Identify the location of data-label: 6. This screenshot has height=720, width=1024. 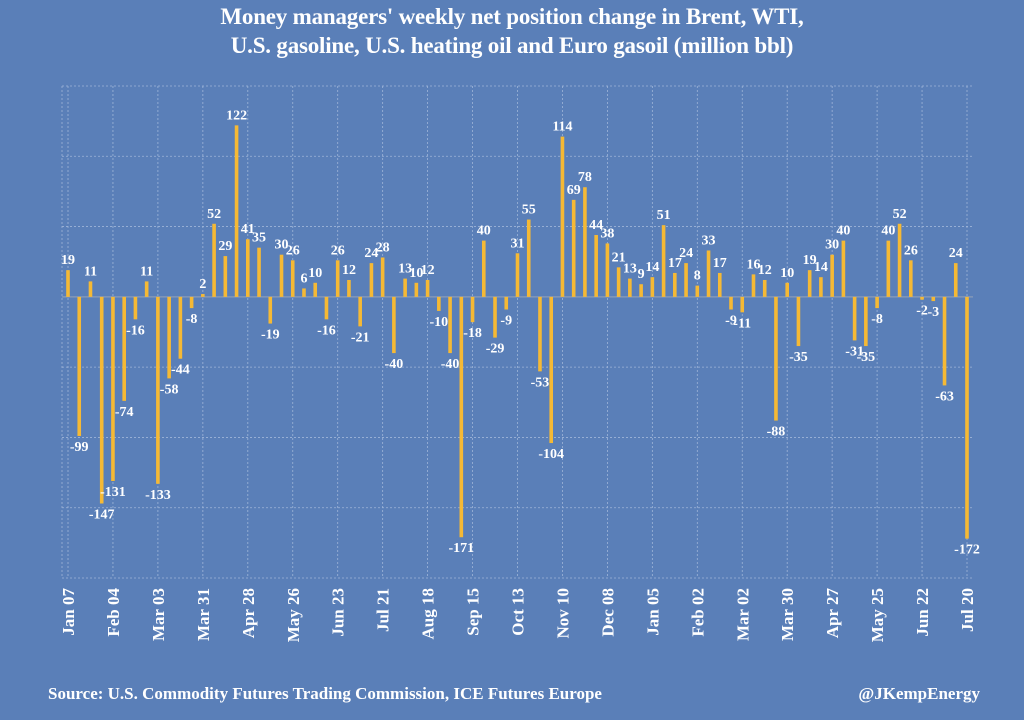
(303, 278).